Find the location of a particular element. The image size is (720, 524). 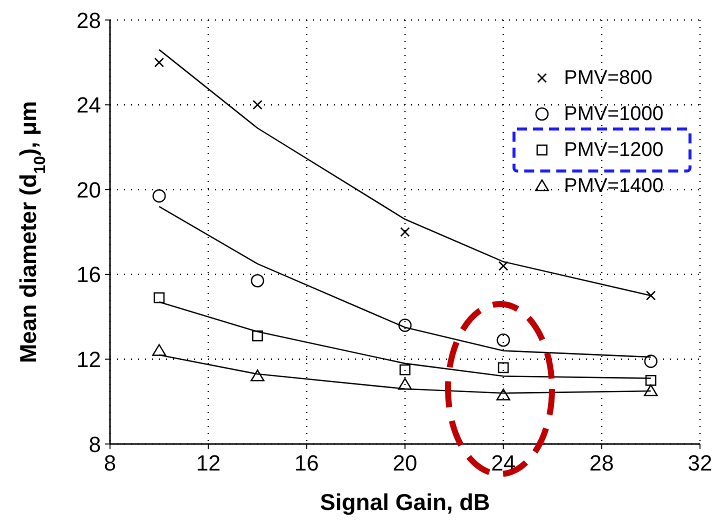

y-tick-label: 28 is located at coordinates (88, 20).